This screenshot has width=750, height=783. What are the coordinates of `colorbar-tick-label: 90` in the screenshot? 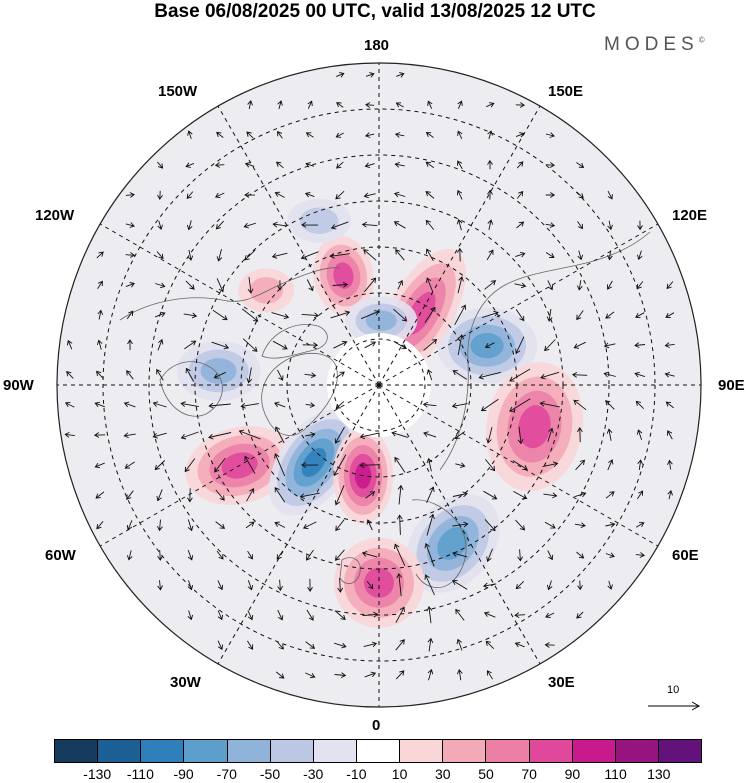 It's located at (572, 774).